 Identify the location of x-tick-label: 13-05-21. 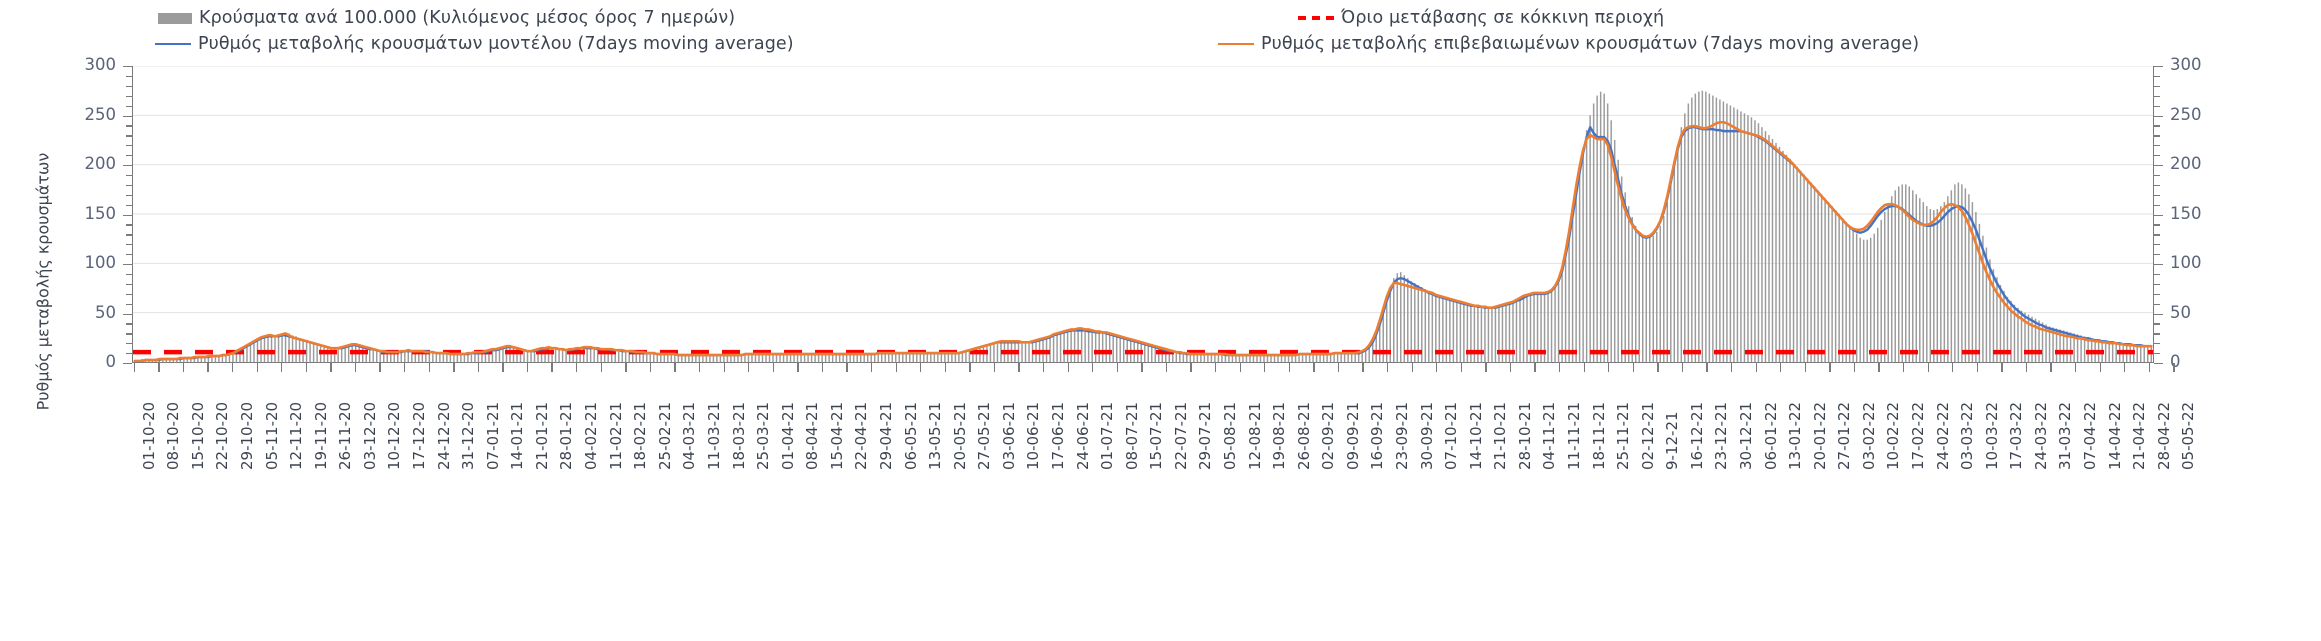
(935, 435).